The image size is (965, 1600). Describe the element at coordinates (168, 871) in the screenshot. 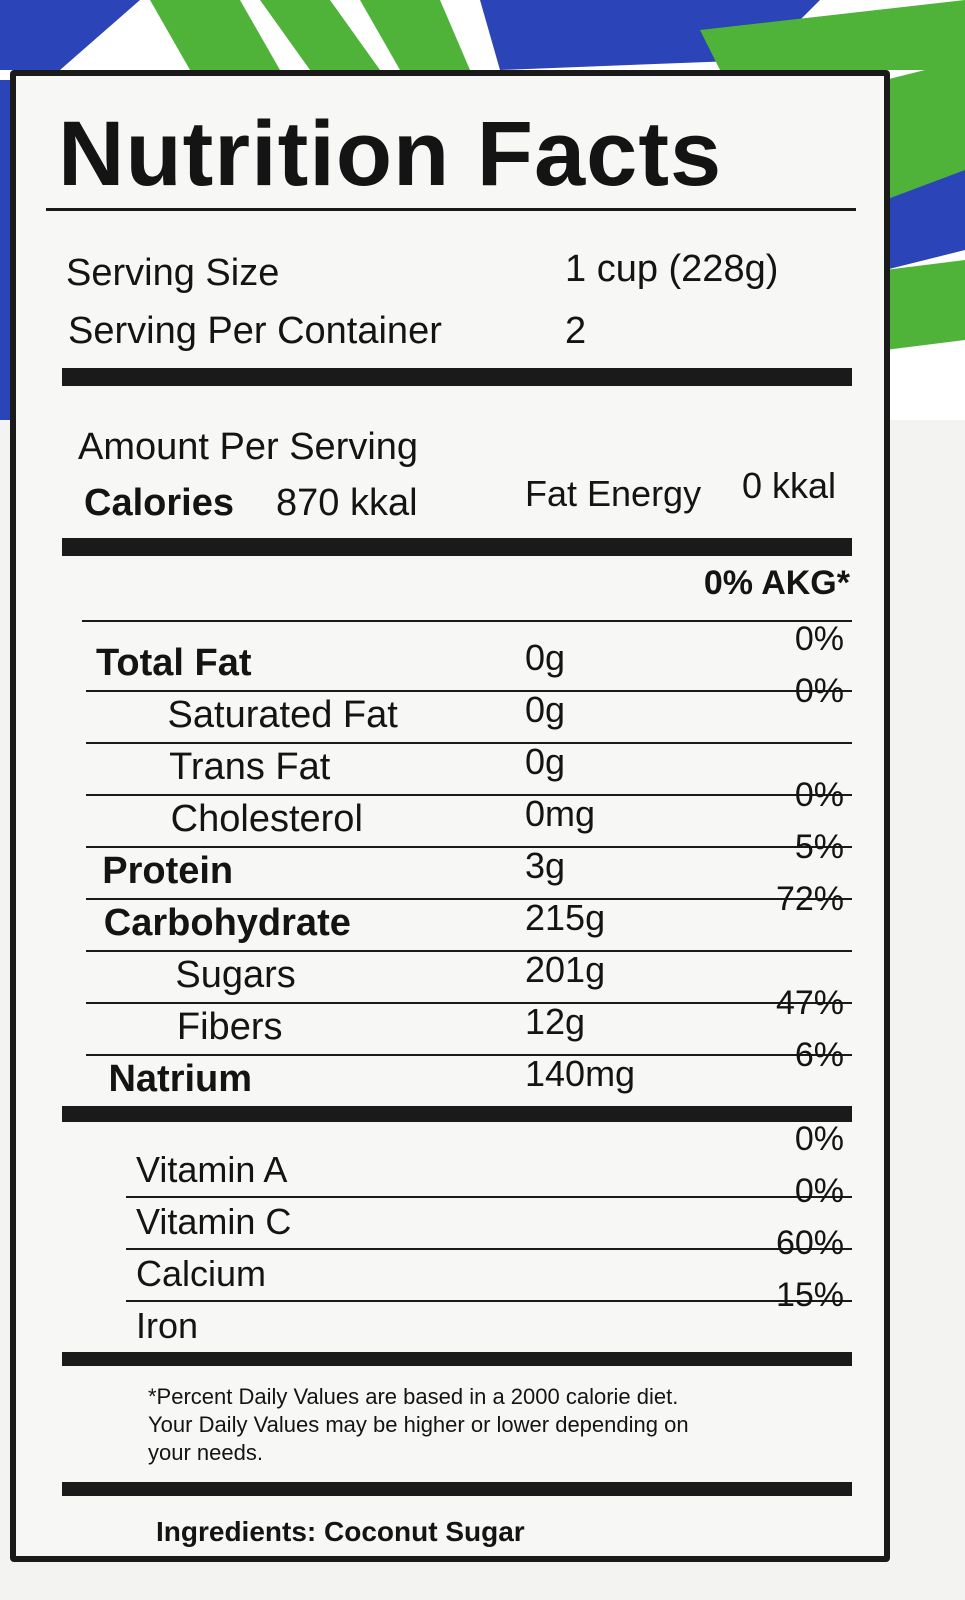

I see `nutrient-name: Protein` at that location.